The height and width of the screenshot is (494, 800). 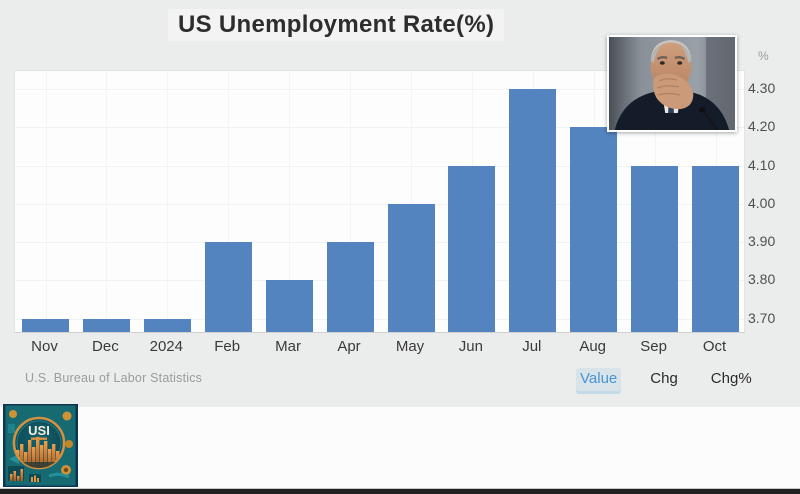 What do you see at coordinates (731, 378) in the screenshot?
I see `tab-chg-pct: Chg%` at bounding box center [731, 378].